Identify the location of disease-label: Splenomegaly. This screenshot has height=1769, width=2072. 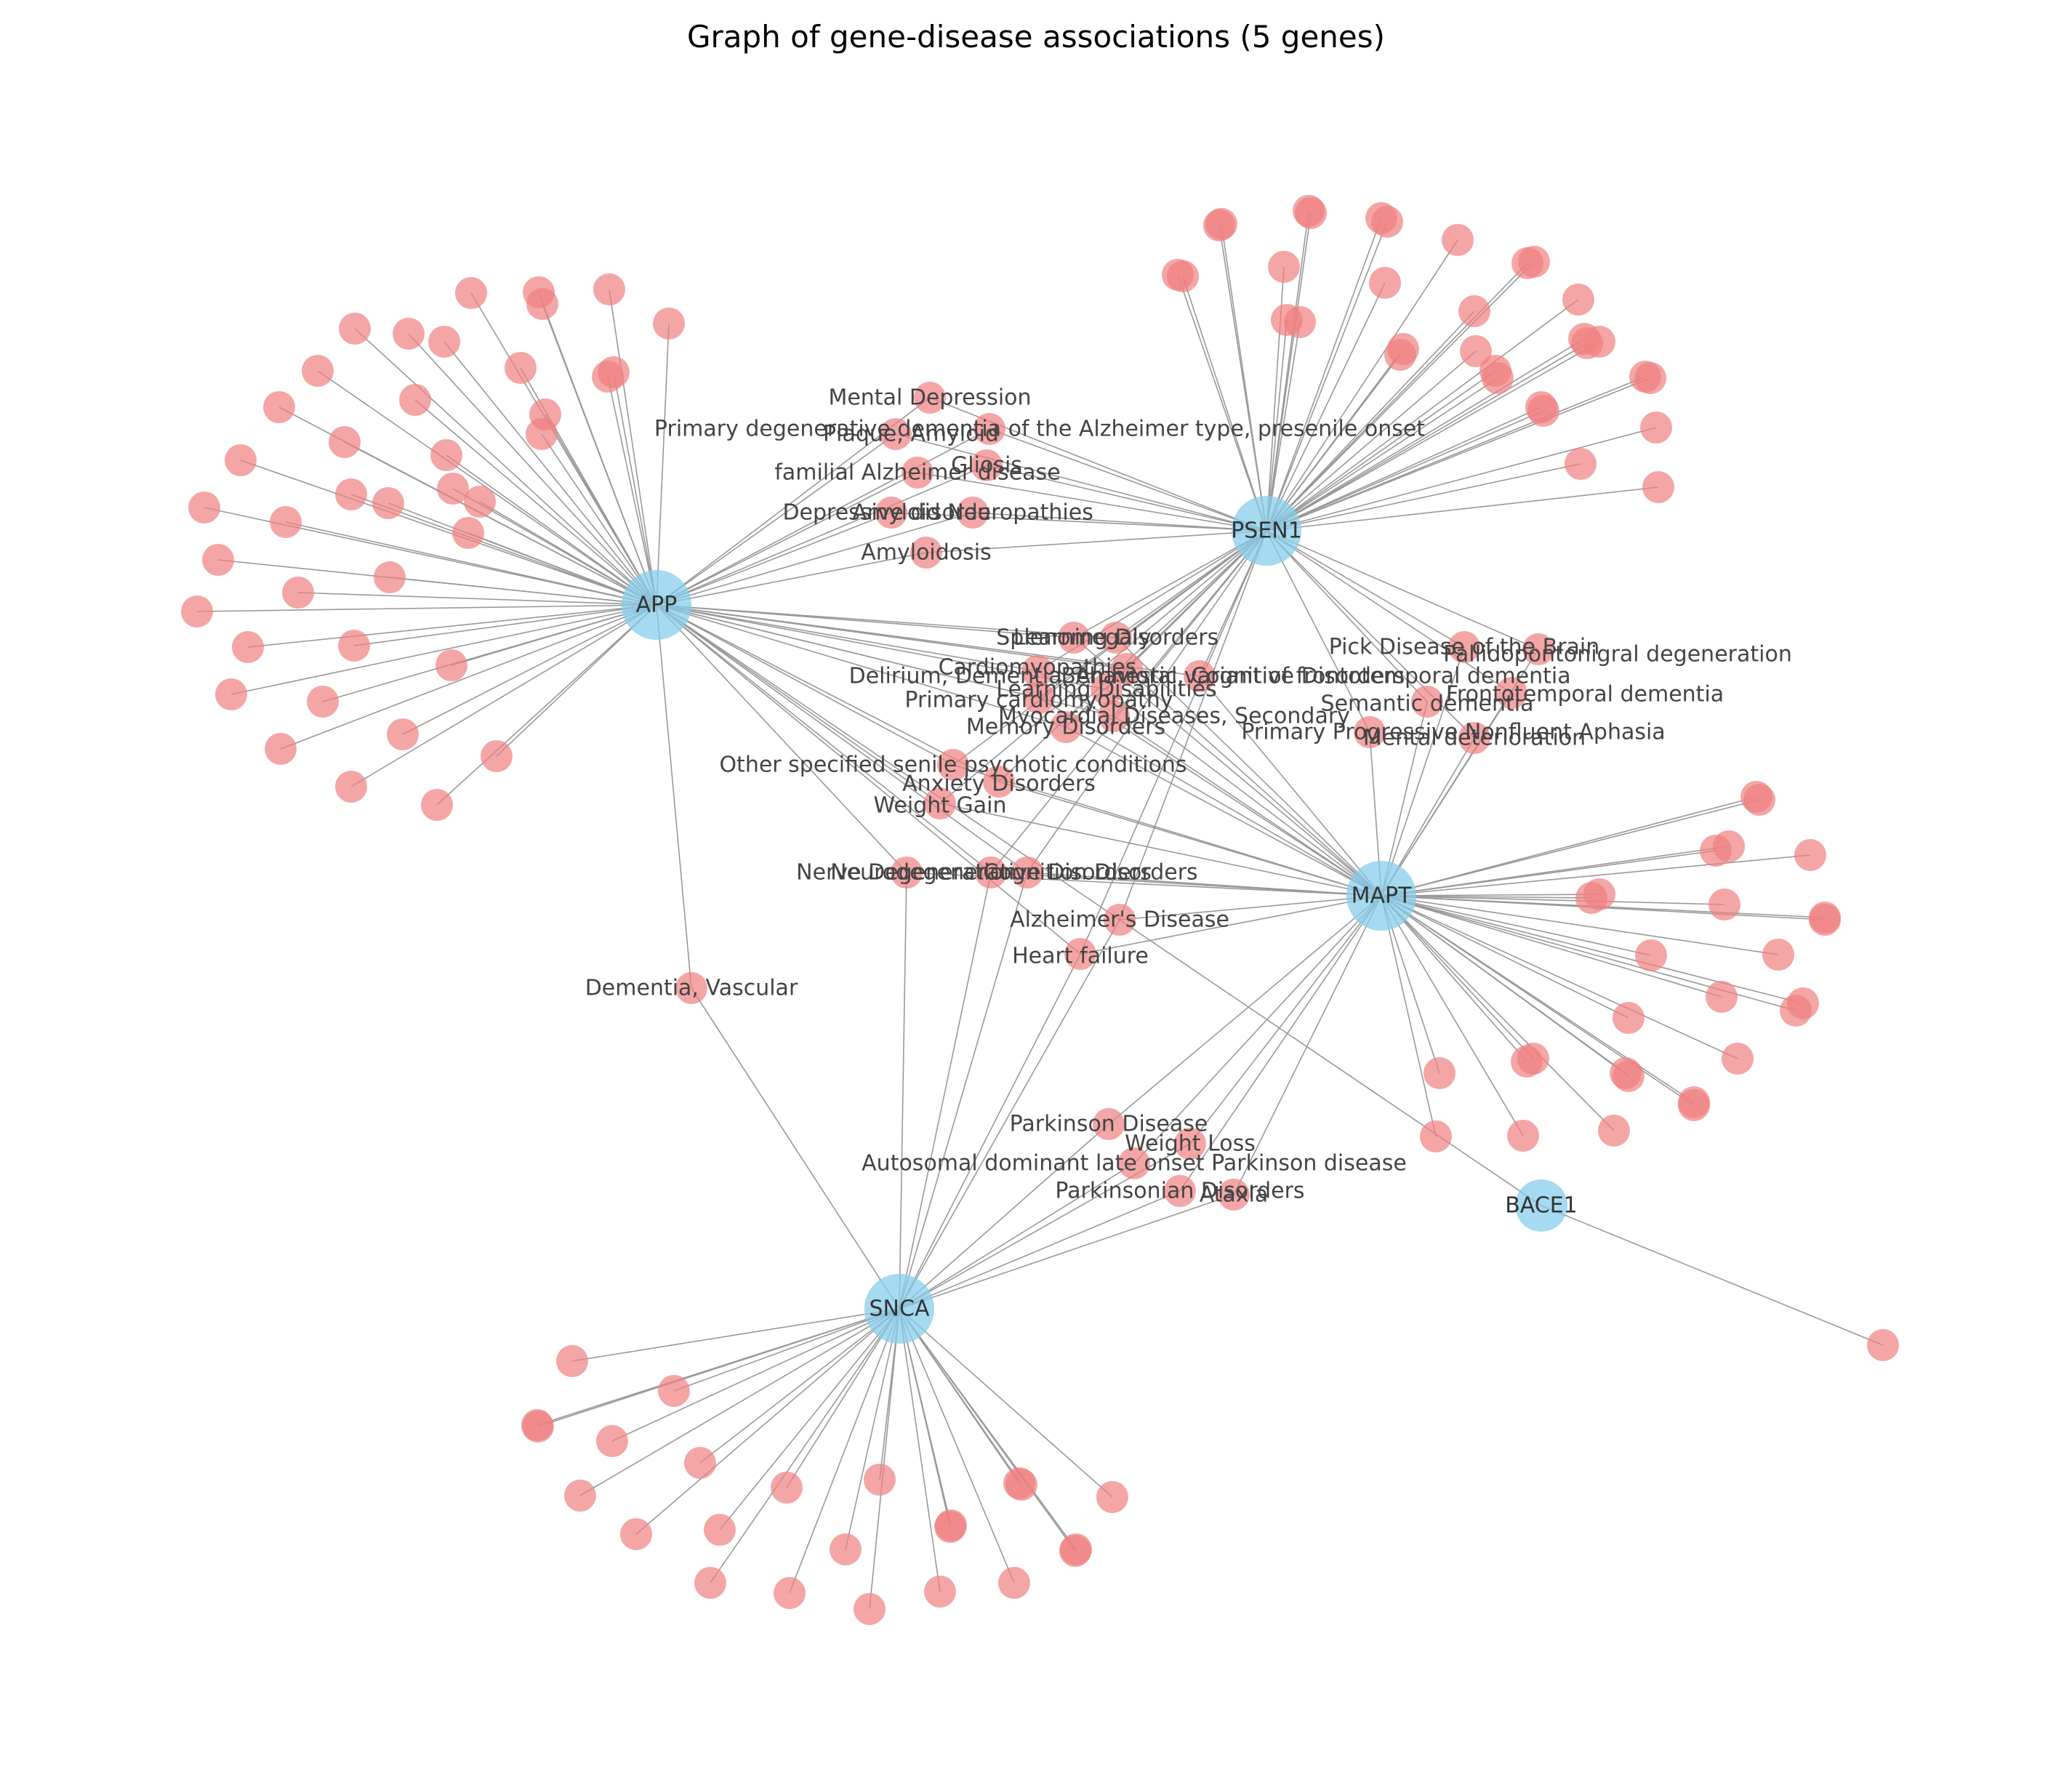
(1074, 638).